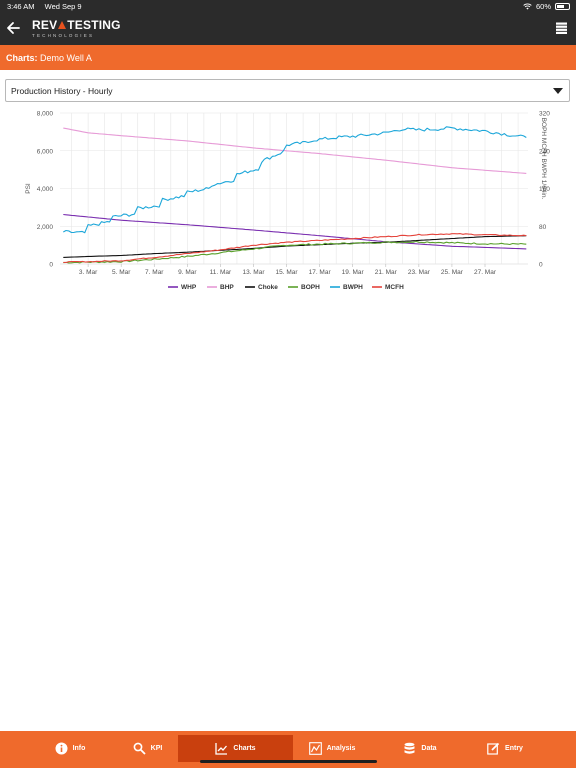  What do you see at coordinates (386, 272) in the screenshot?
I see `x-tick-label: 21. Mar` at bounding box center [386, 272].